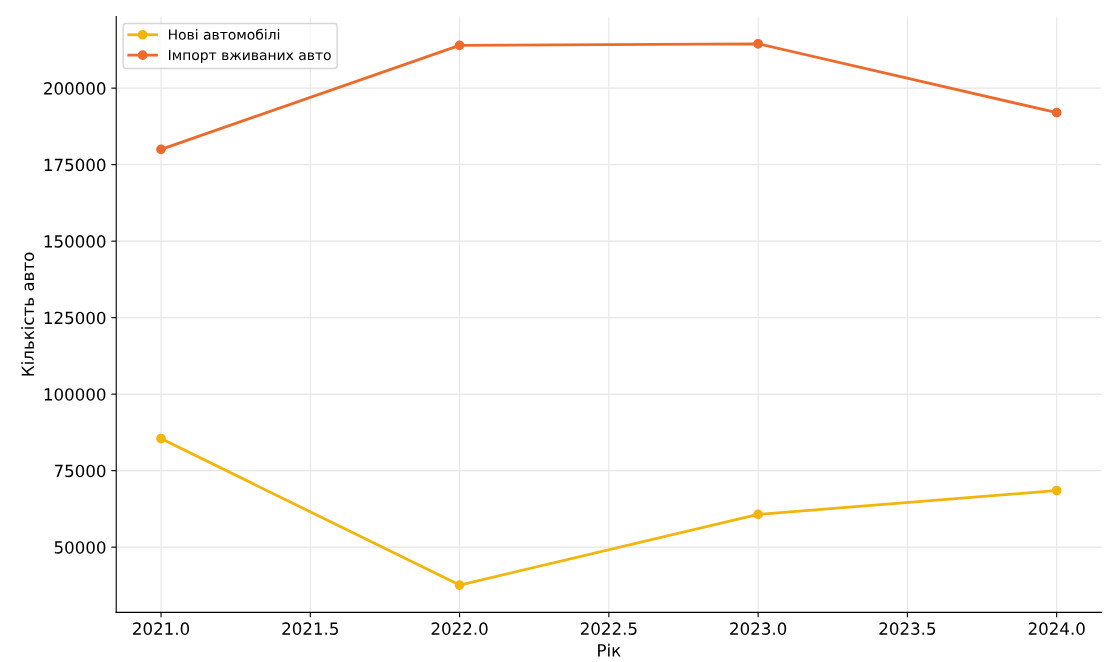 The image size is (1107, 662). What do you see at coordinates (224, 34) in the screenshot?
I see `legend-label: Нові автомобілі` at bounding box center [224, 34].